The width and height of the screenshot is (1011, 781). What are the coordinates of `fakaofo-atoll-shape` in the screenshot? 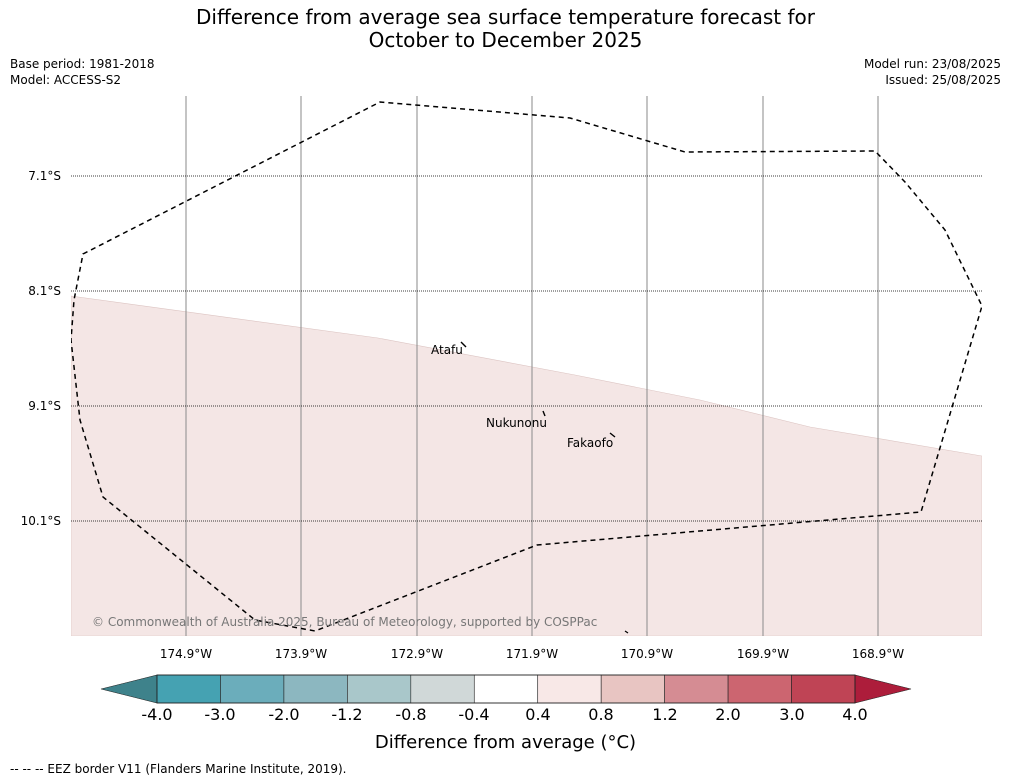 It's located at (612, 435).